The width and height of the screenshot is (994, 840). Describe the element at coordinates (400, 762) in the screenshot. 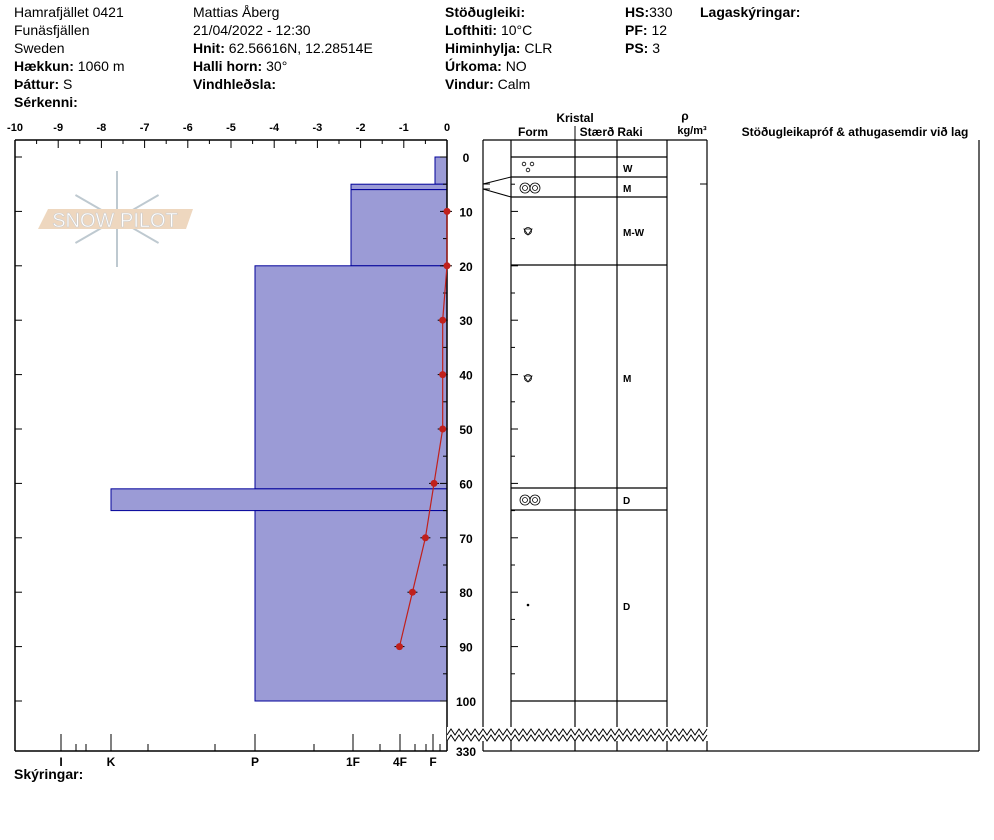

I see `hardness-label: 4F` at that location.